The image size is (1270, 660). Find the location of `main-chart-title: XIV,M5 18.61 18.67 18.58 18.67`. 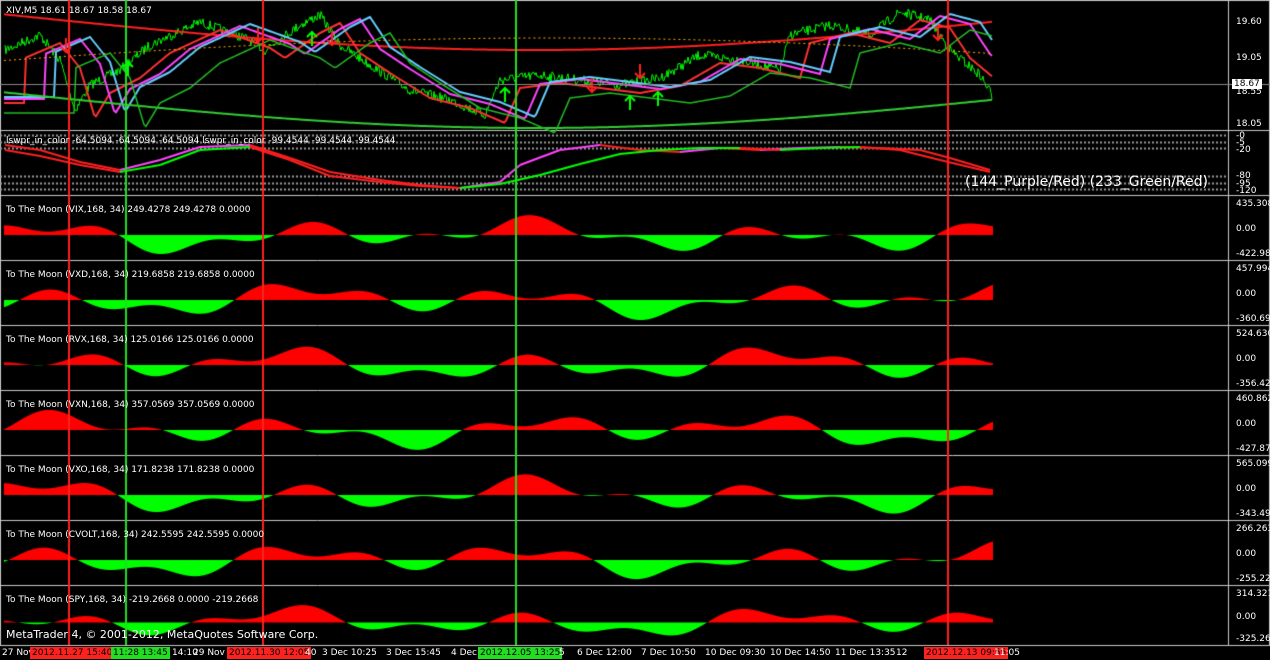

main-chart-title: XIV,M5 18.61 18.67 18.58 18.67 is located at coordinates (79, 11).